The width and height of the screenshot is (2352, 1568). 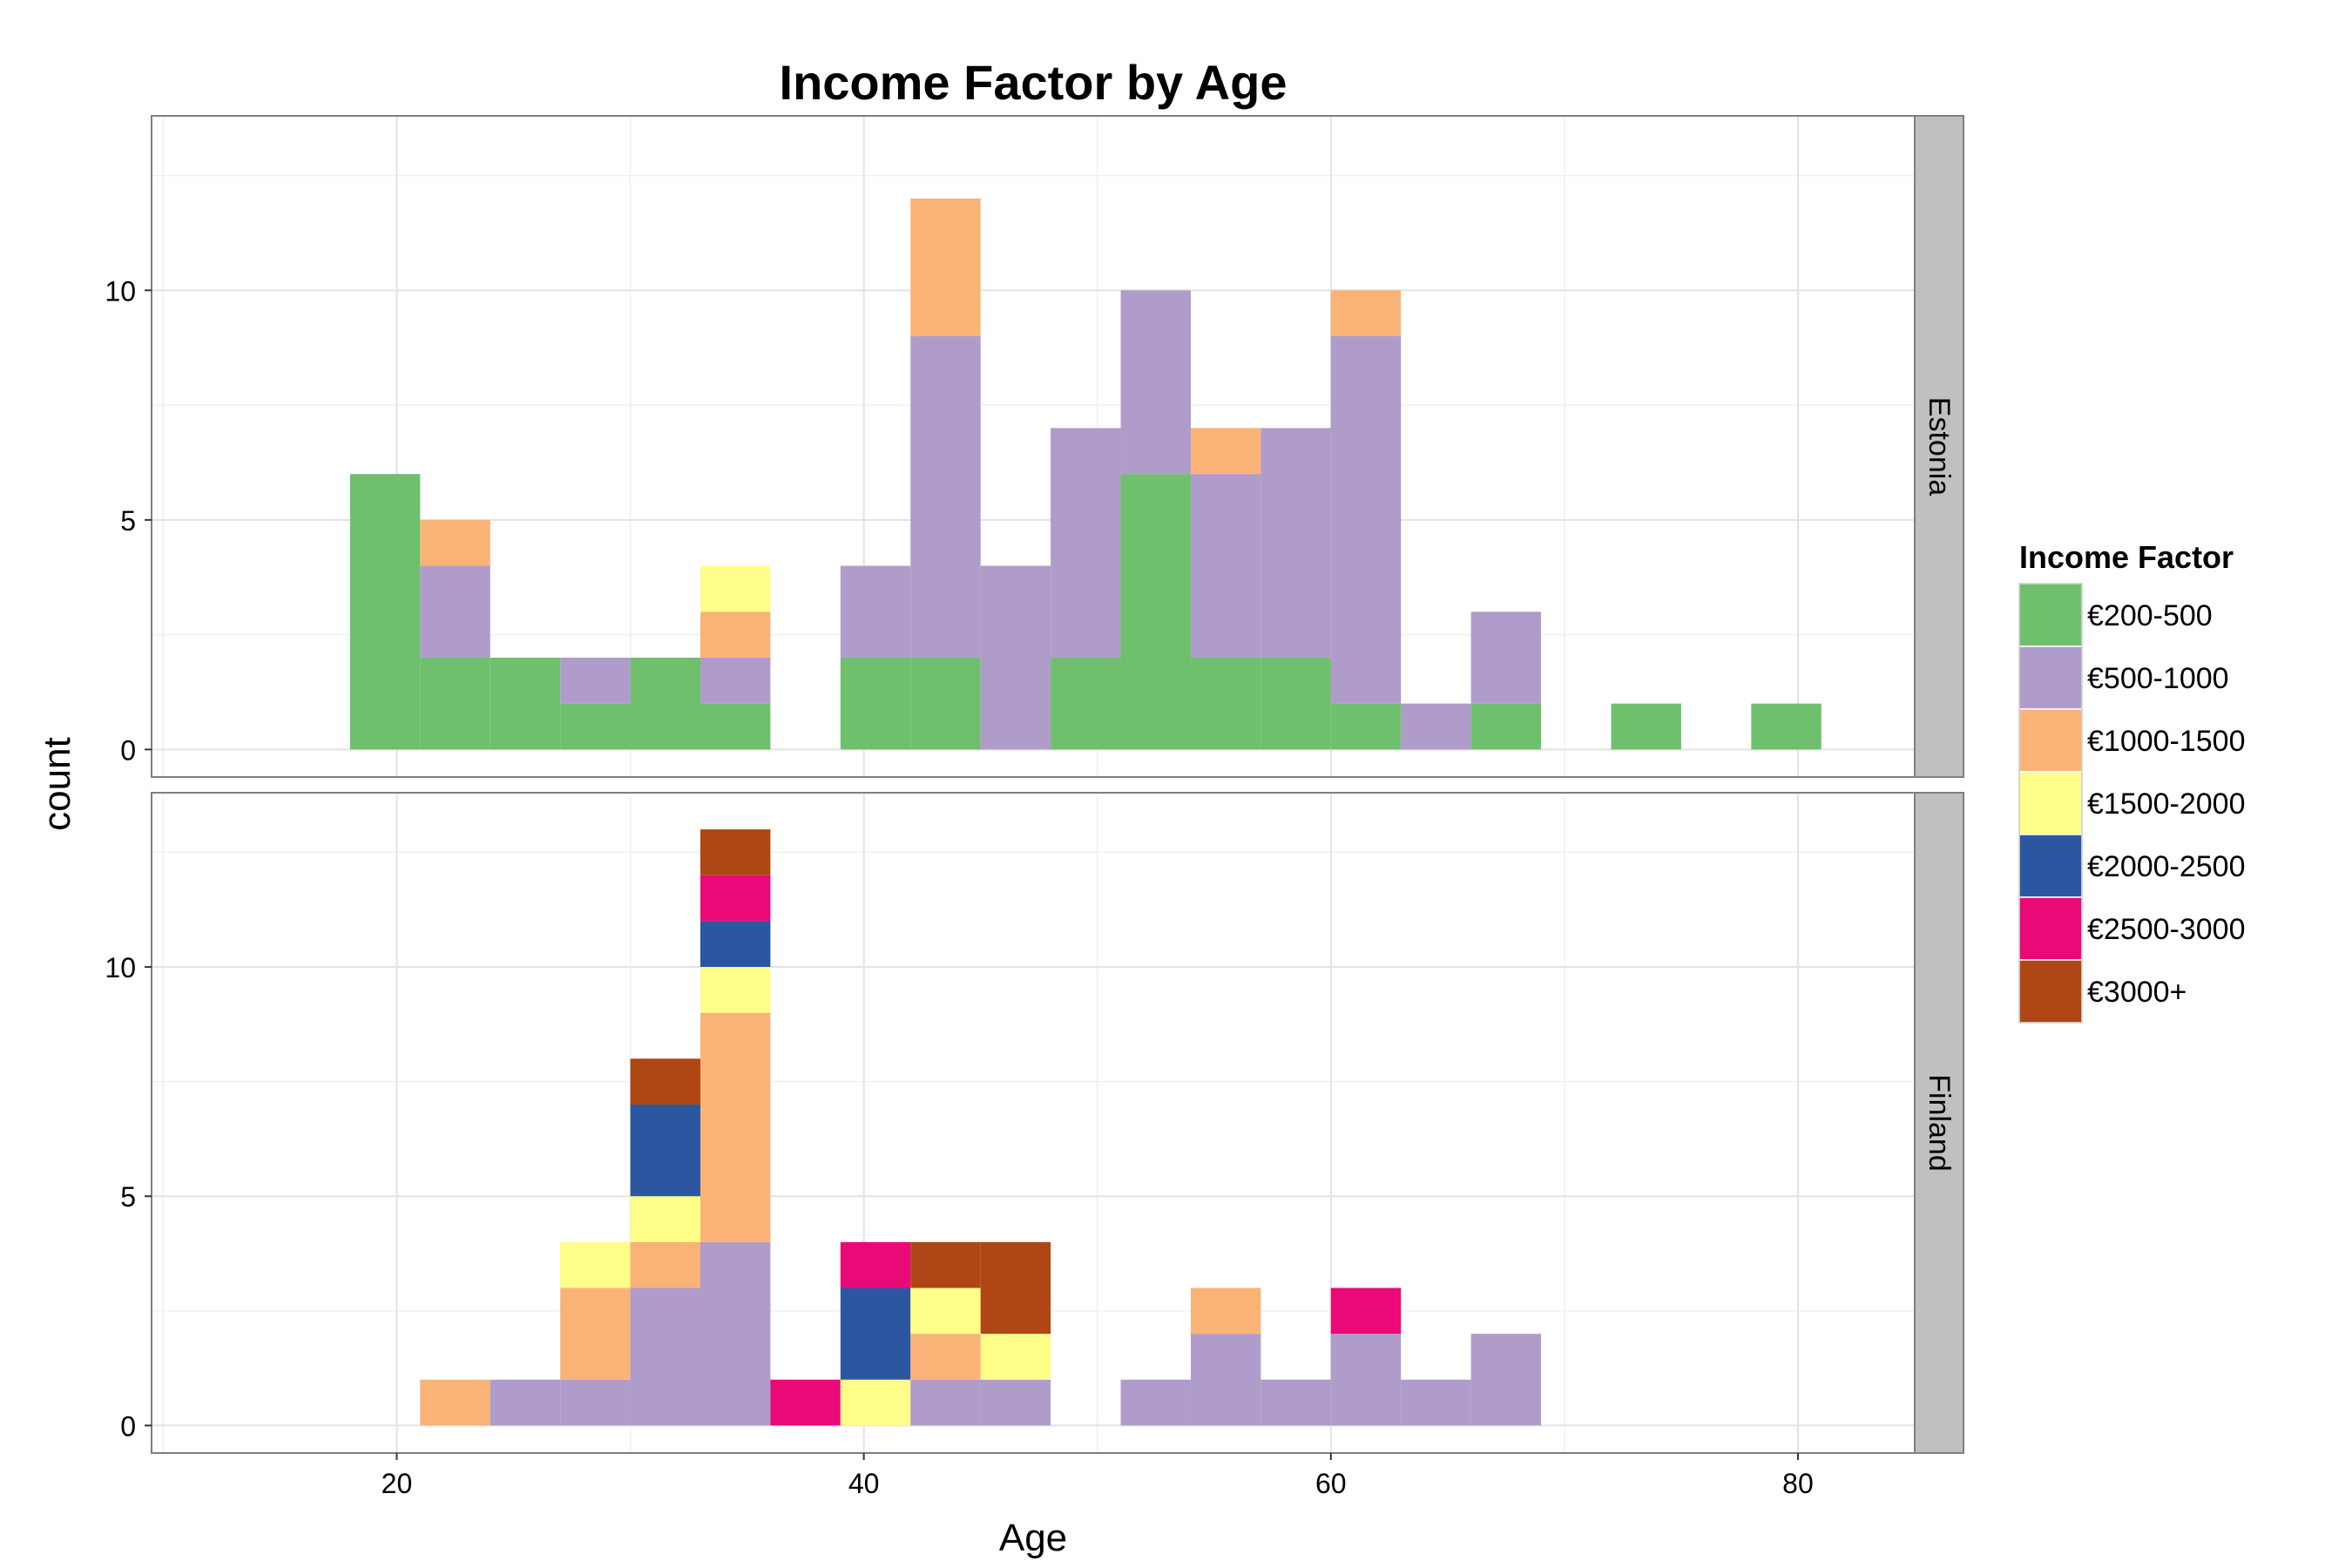 I want to click on legend-item: €2000-2500, so click(x=2132, y=866).